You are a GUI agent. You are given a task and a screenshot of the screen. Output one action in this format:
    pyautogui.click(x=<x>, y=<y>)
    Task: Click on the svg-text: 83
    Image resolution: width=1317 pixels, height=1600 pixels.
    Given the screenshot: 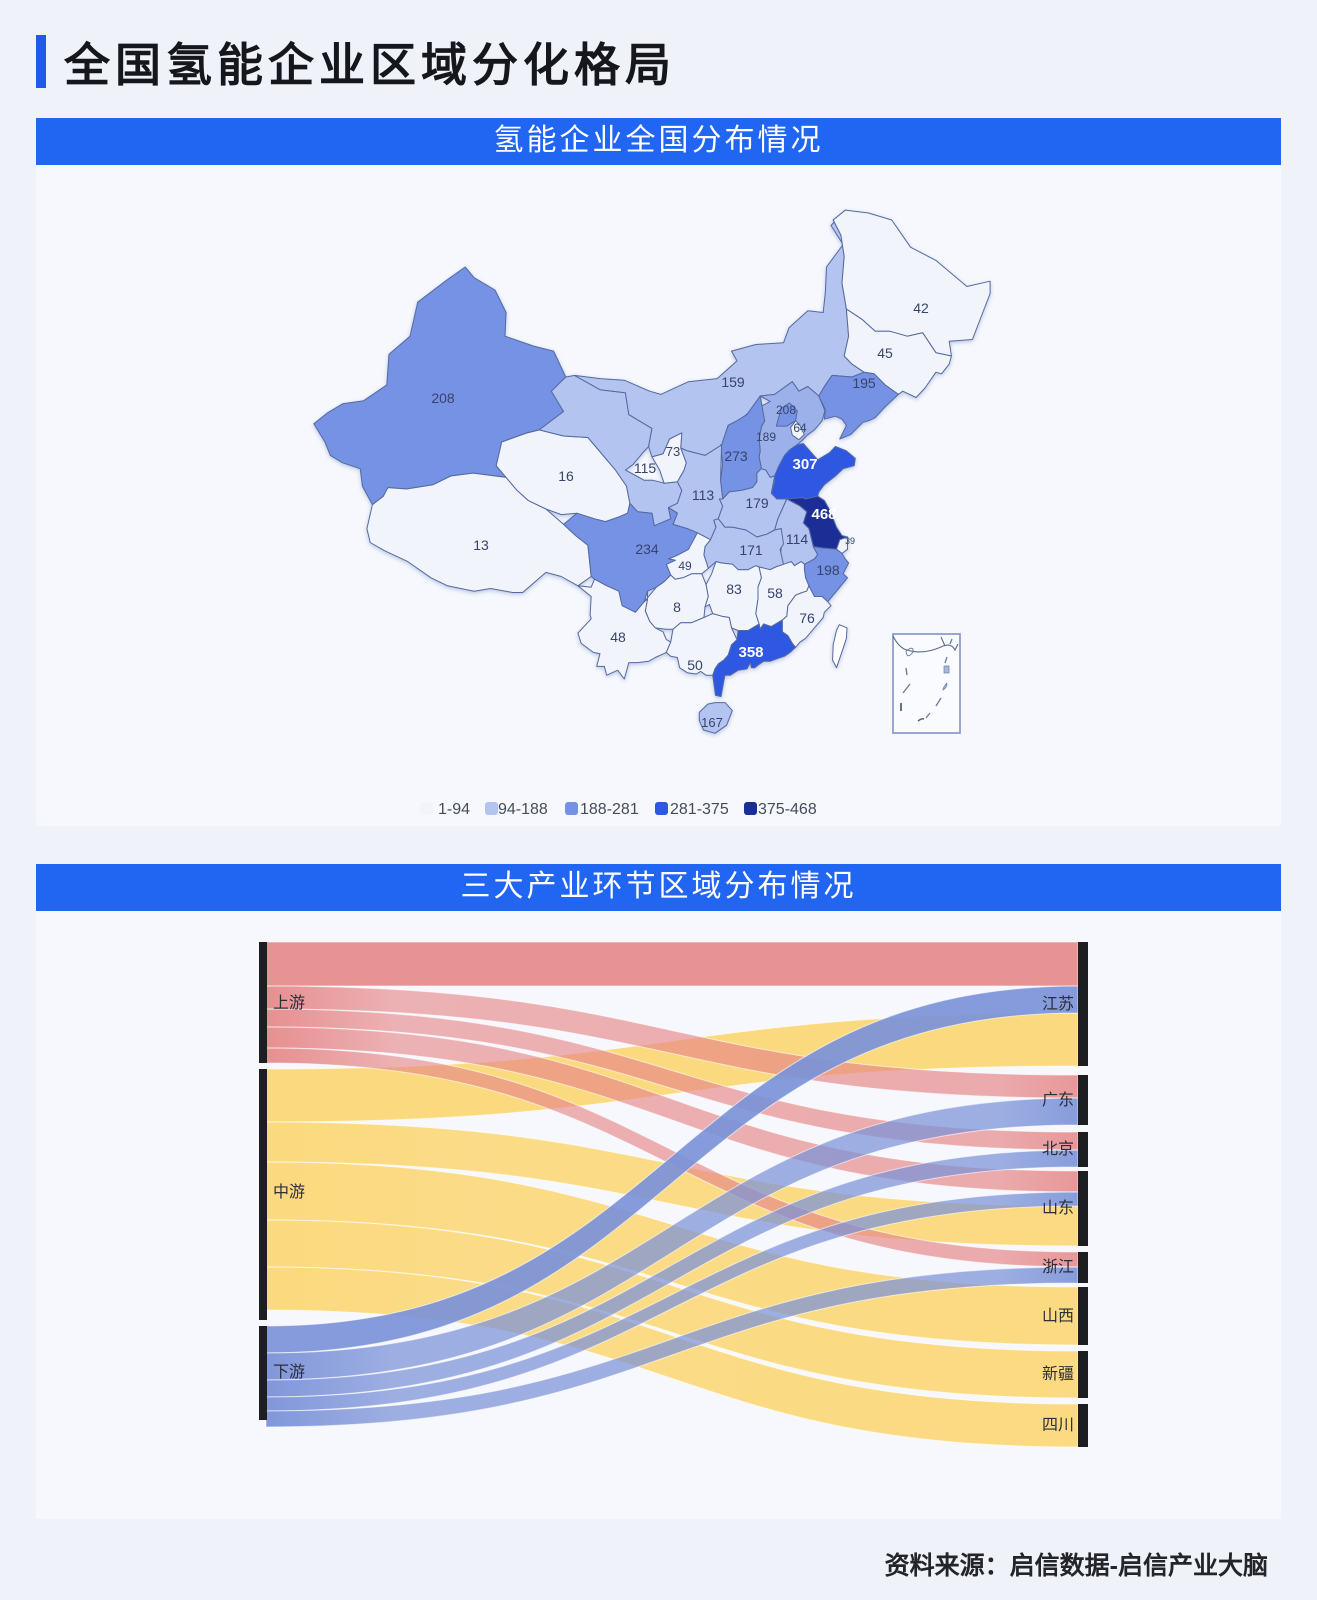 What is the action you would take?
    pyautogui.click(x=734, y=589)
    